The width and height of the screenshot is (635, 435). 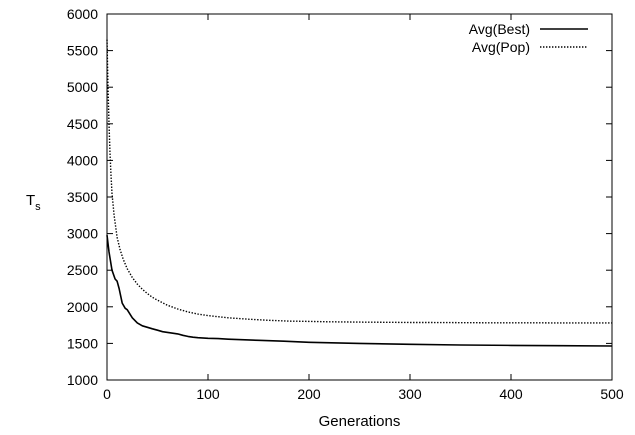 I want to click on y-tick-label: 4500, so click(x=82, y=124).